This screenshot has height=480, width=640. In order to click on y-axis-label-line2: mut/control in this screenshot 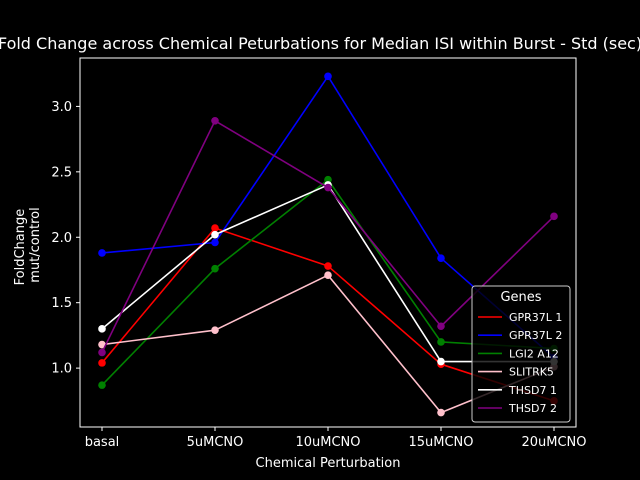, I will do `click(35, 244)`.